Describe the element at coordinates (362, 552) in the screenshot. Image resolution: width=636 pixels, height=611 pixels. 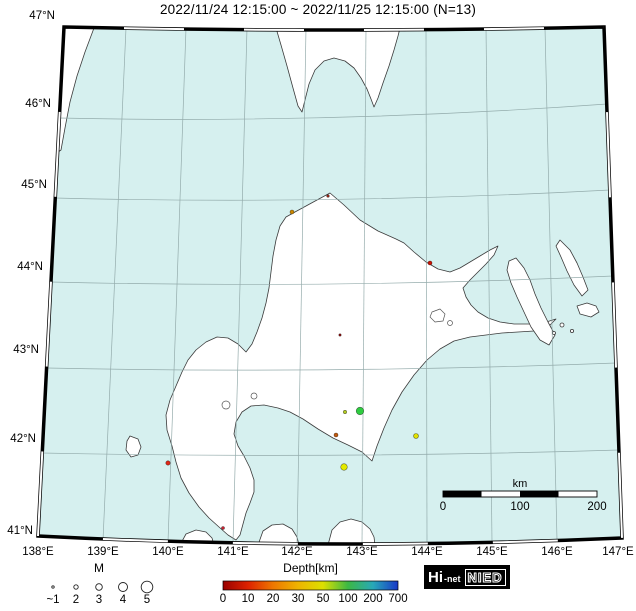
I see `lon-label: 143°E` at that location.